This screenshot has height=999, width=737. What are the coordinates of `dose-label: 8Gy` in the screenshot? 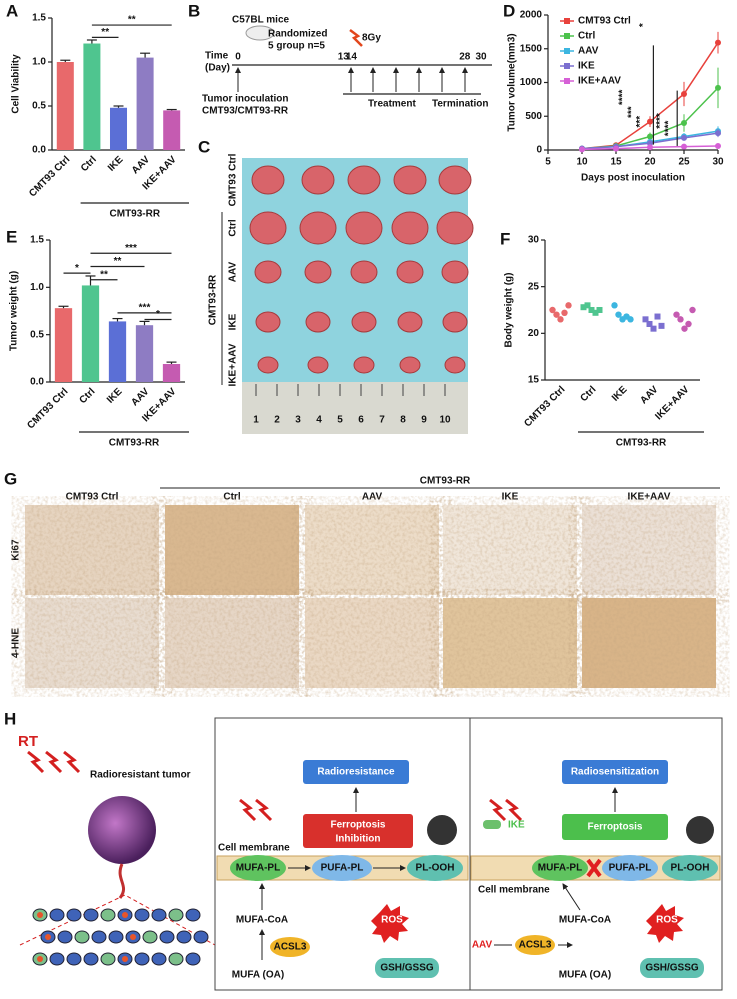 It's located at (371, 38).